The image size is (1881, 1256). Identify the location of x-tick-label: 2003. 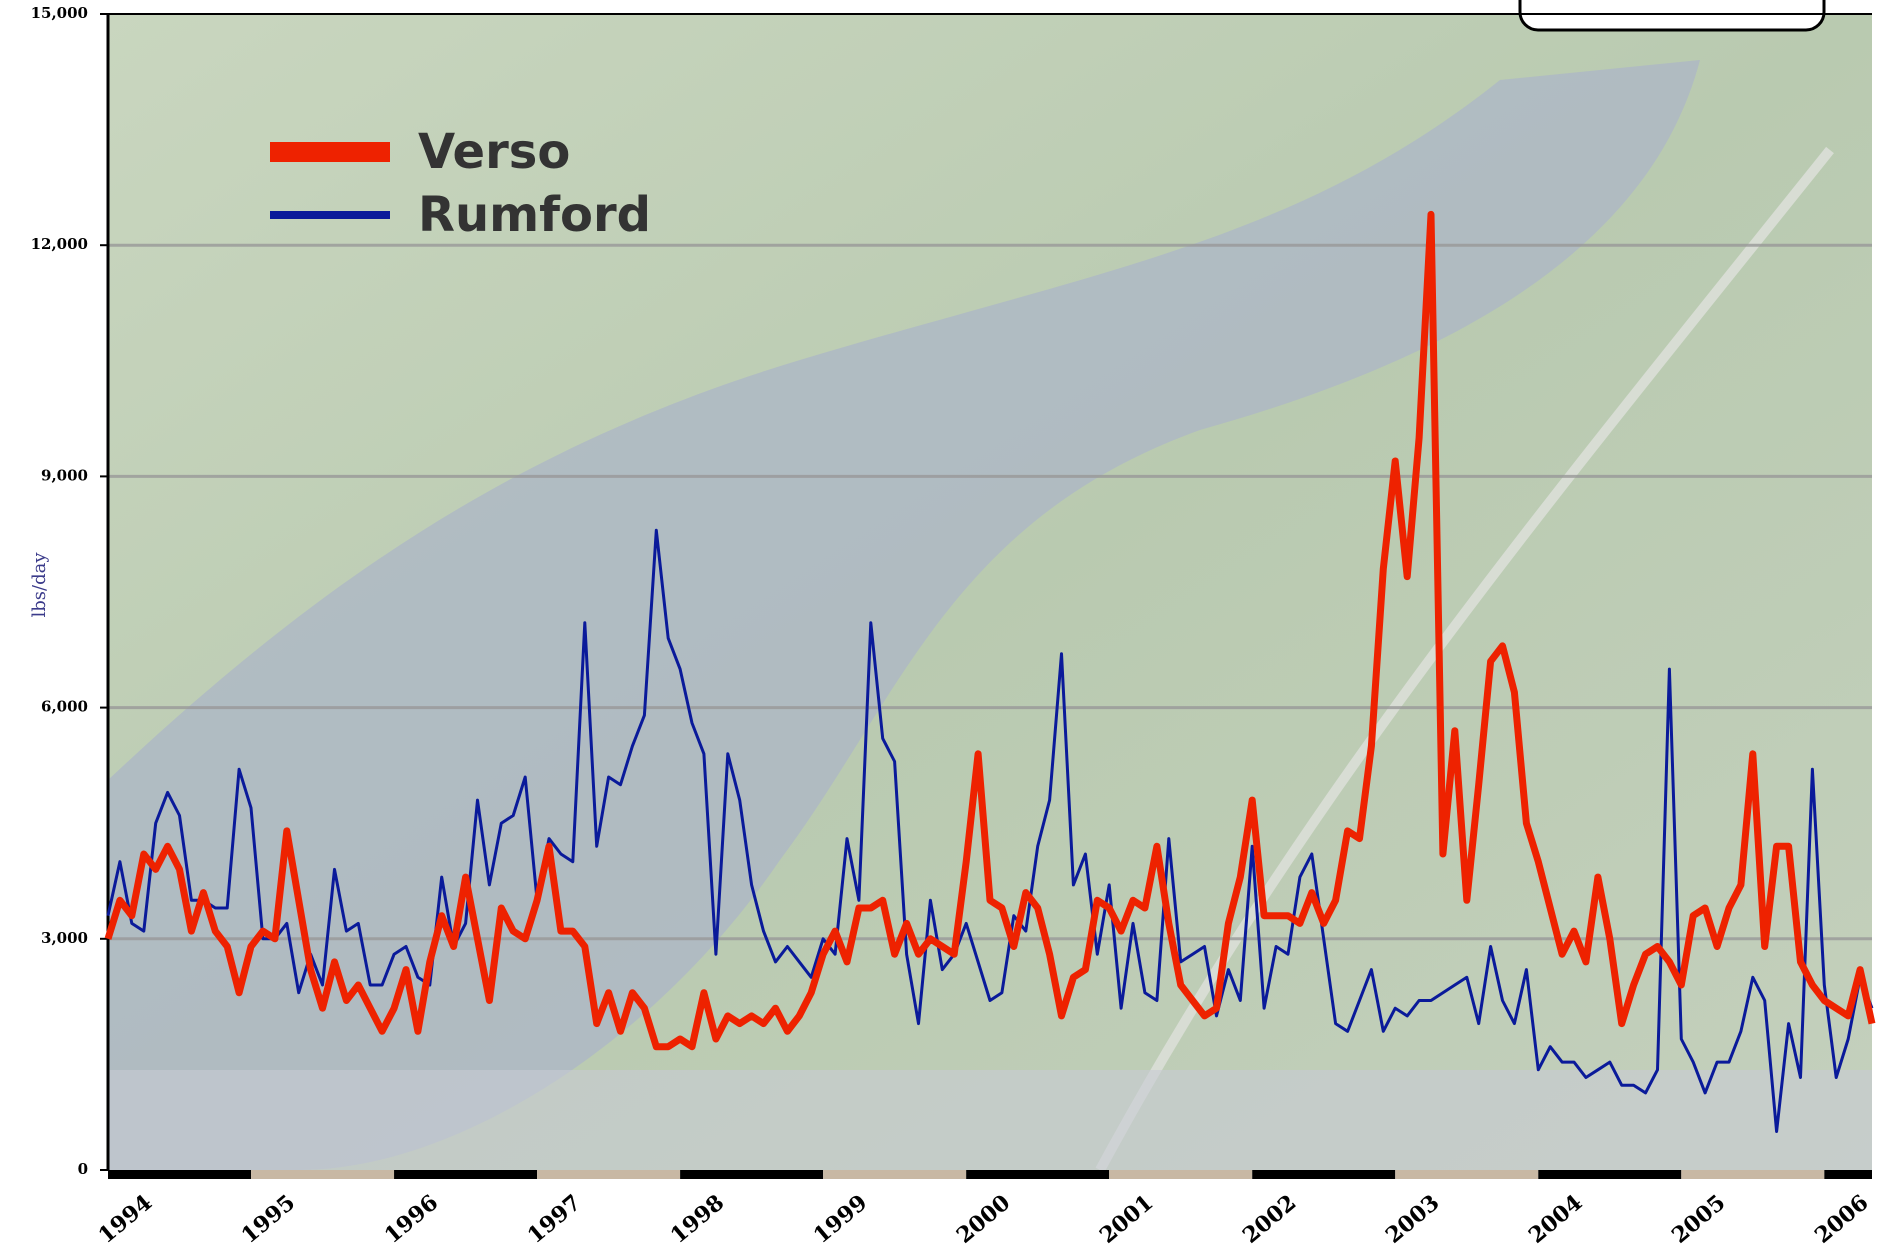
(1413, 1219).